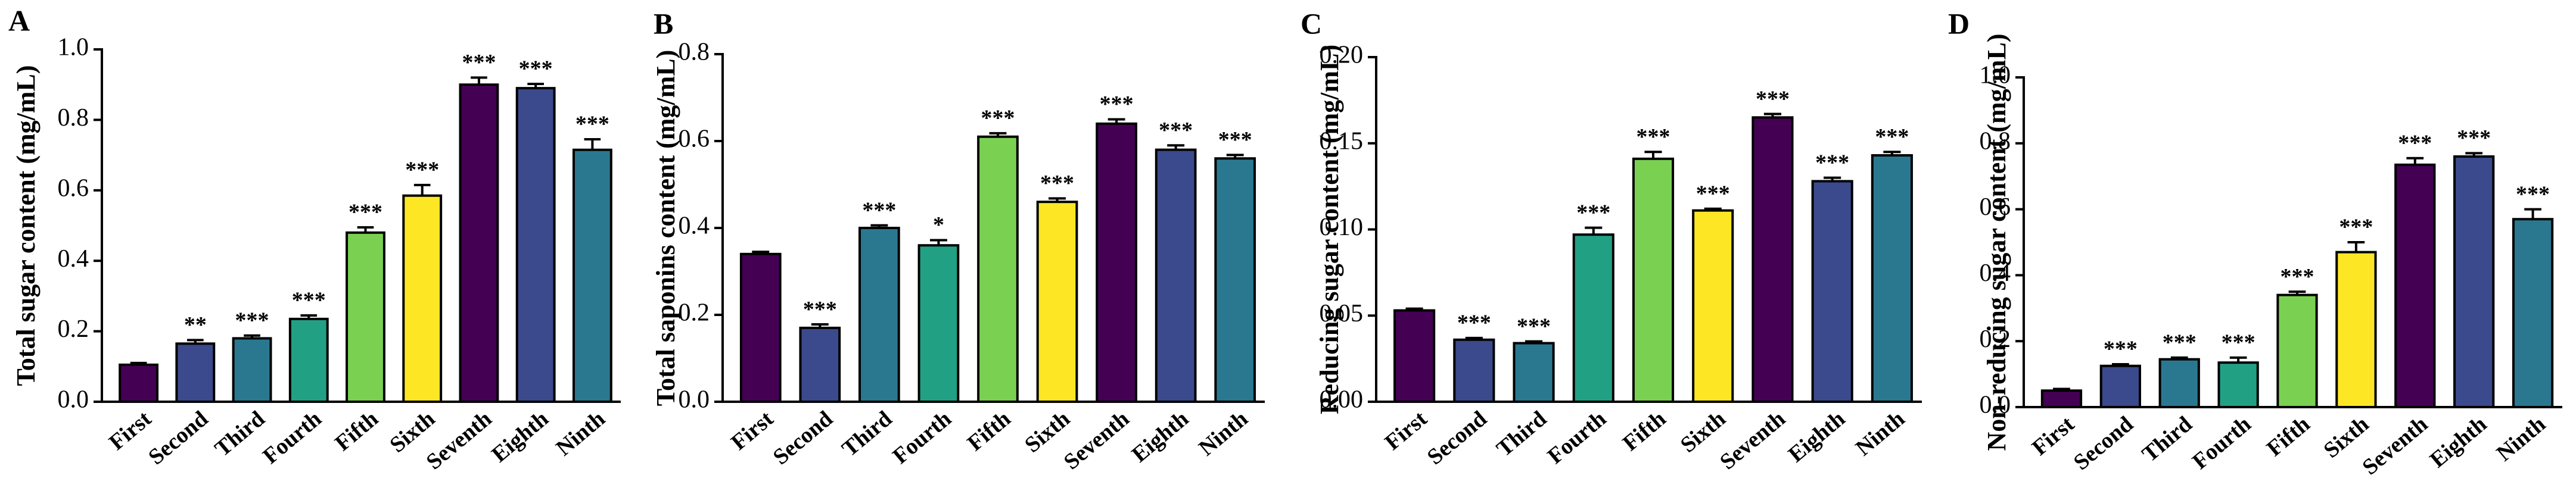 The width and height of the screenshot is (2576, 494). I want to click on panel-label: C, so click(1311, 24).